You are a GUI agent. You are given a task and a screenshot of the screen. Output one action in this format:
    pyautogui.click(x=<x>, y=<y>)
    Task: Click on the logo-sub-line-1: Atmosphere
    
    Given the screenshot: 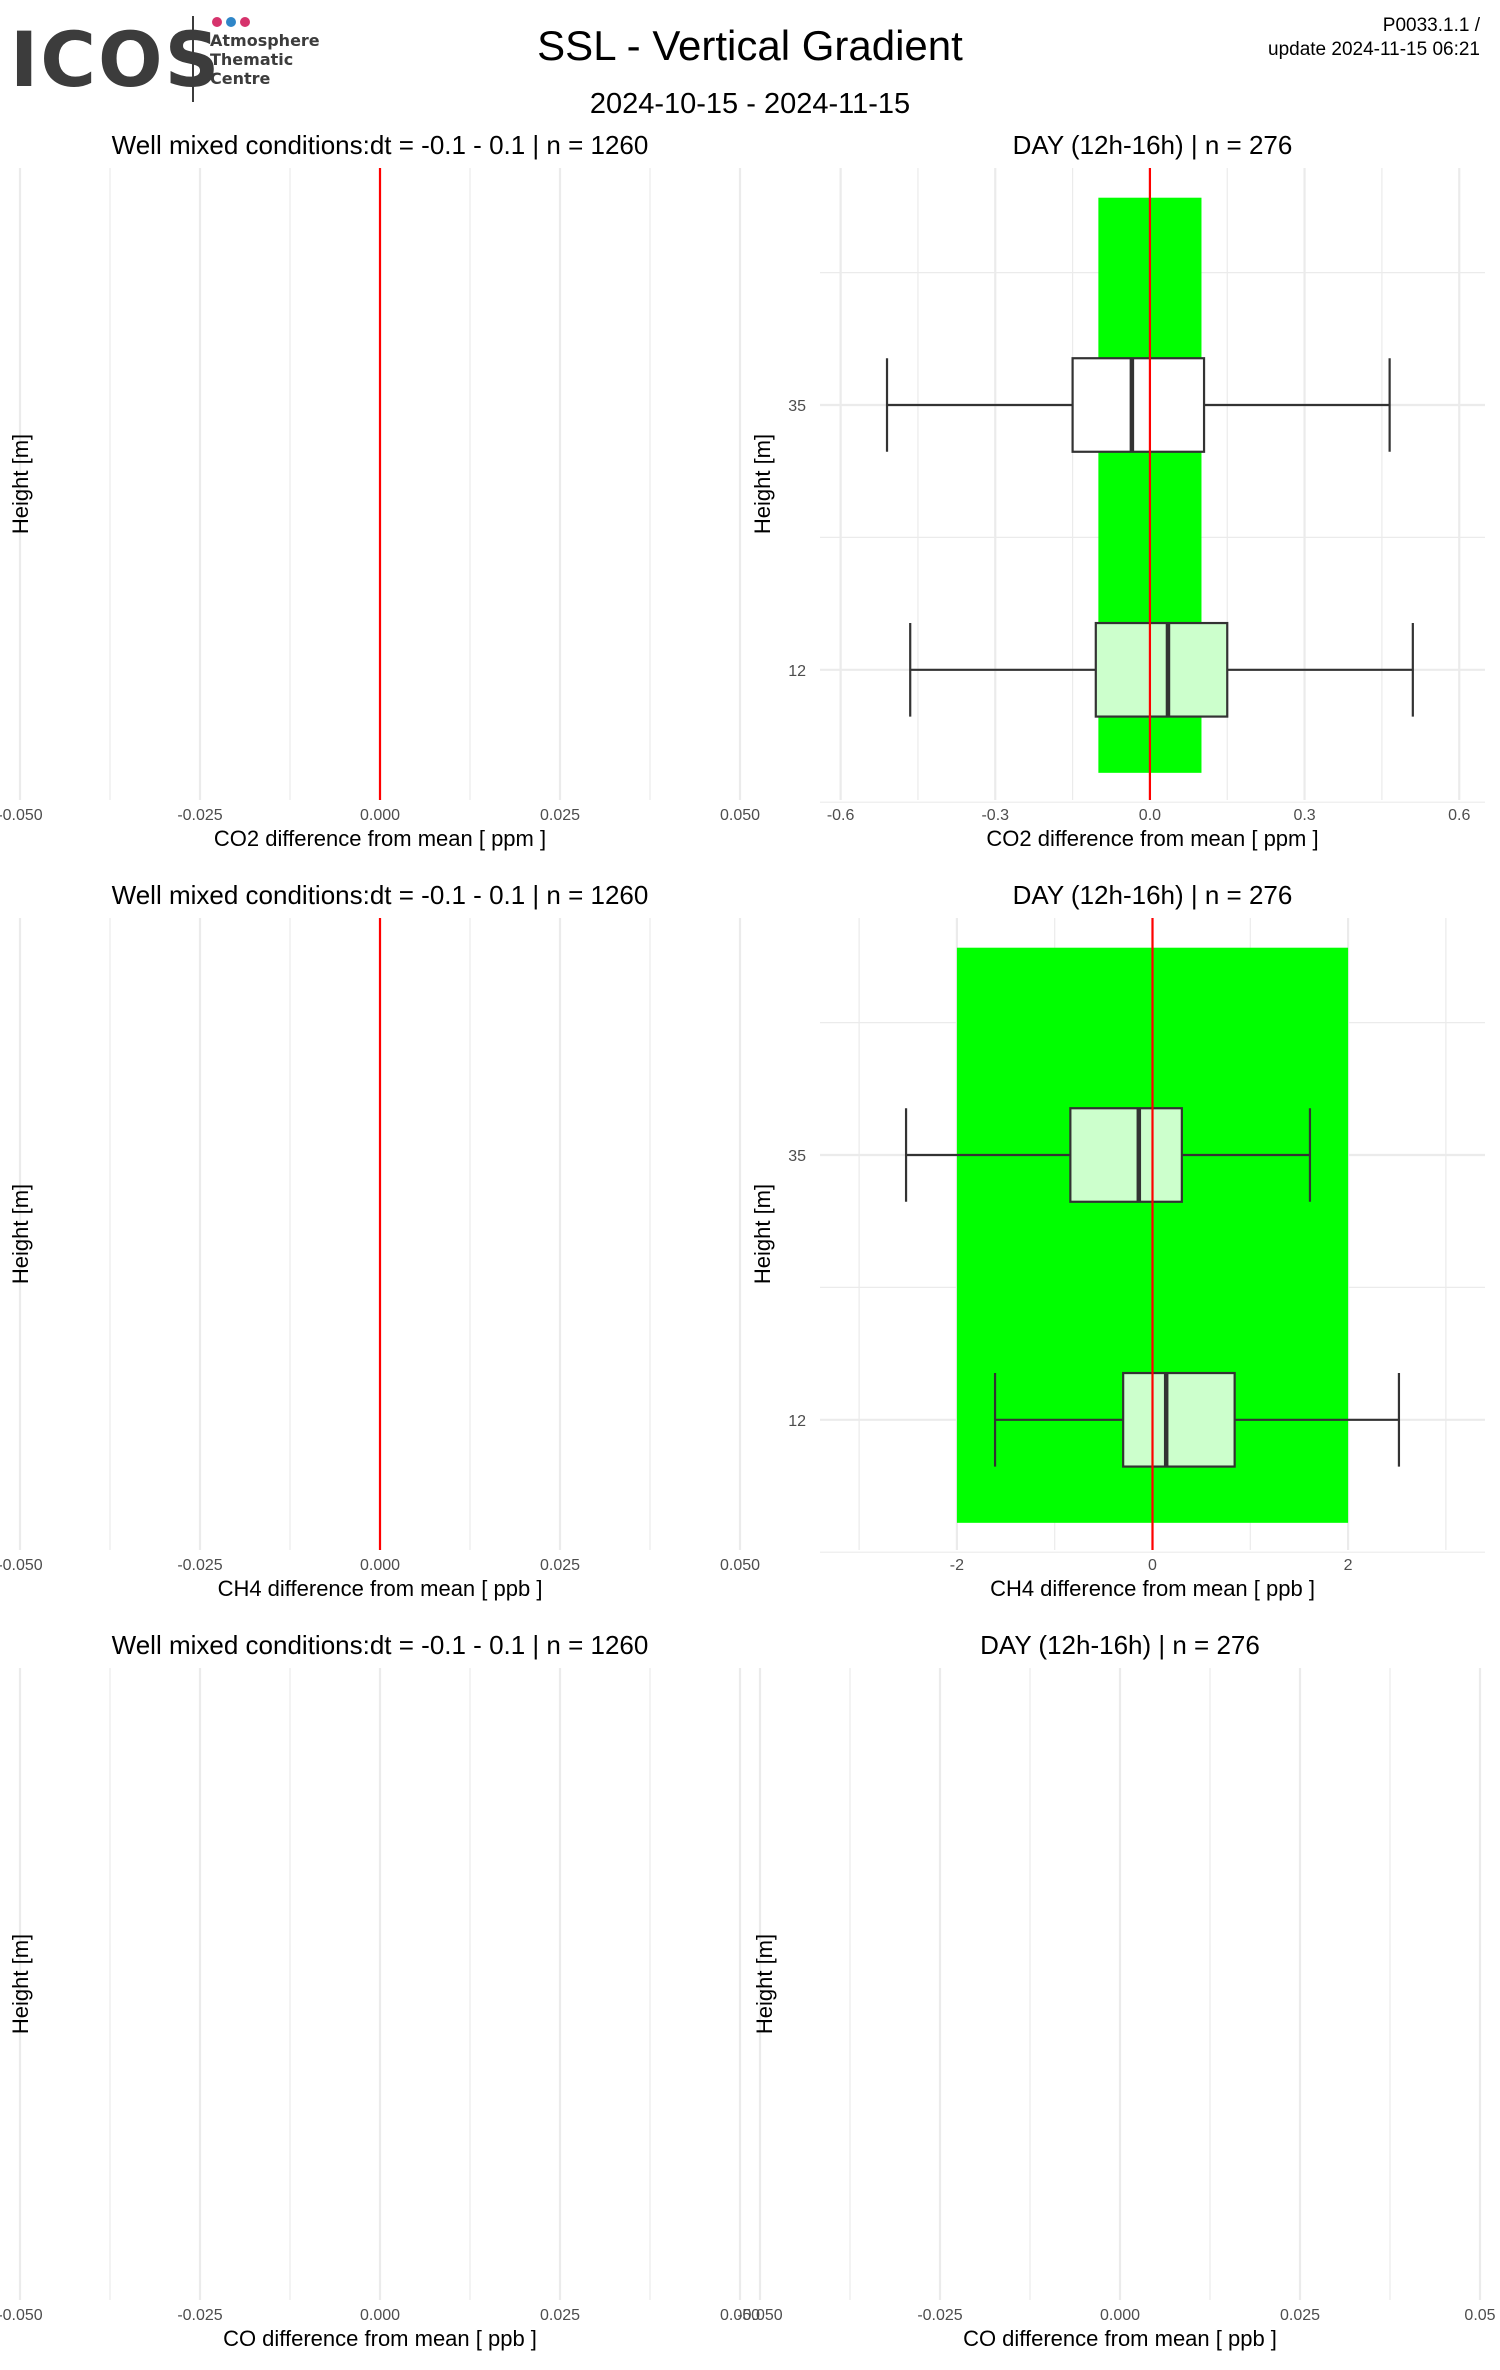 What is the action you would take?
    pyautogui.click(x=265, y=40)
    